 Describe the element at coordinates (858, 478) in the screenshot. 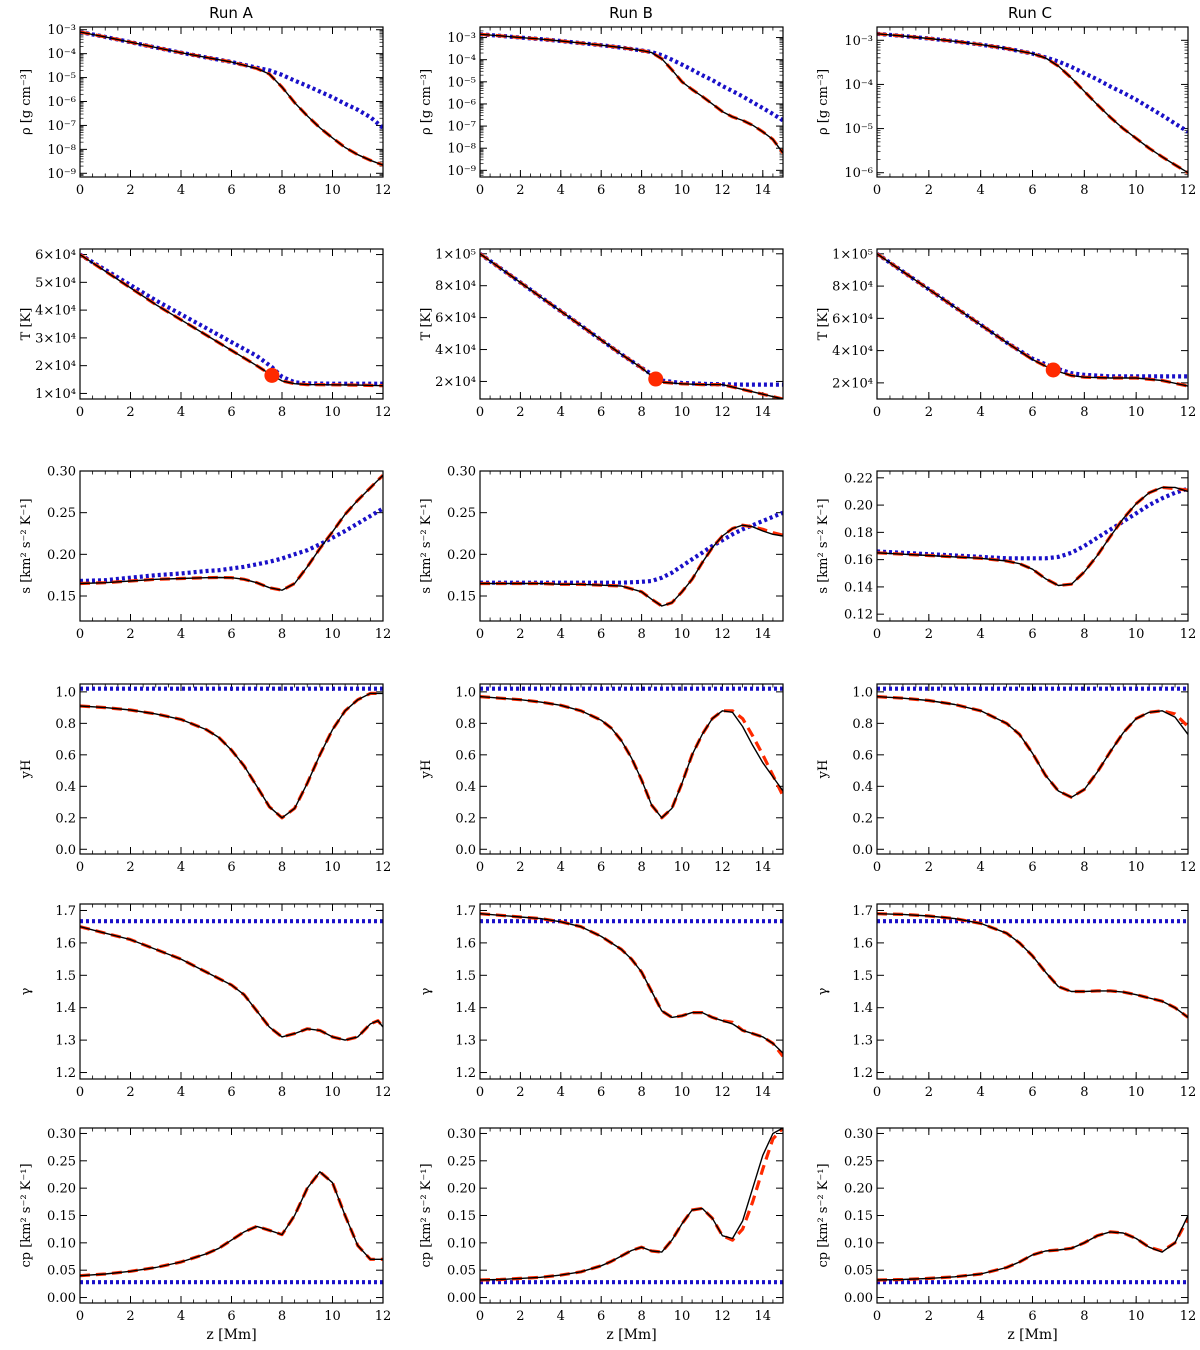

I see `y-tick-label: 0.22` at that location.